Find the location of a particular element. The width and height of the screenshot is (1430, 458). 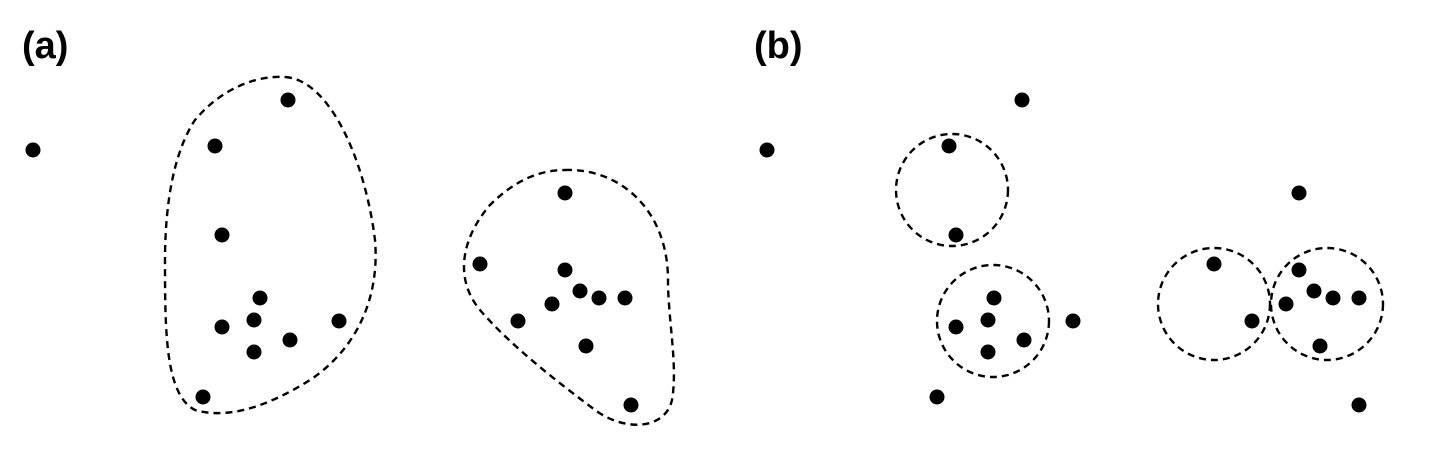

cluster-boundary-a1 is located at coordinates (270, 245).